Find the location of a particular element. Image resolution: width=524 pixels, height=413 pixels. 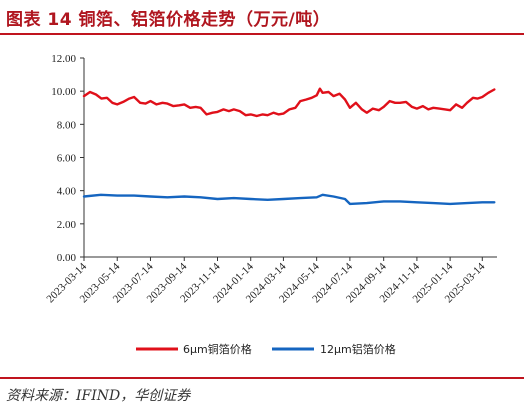

figure-header: 图表 14 铜箔、铝箔价格走势（万元/吨） is located at coordinates (262, 17).